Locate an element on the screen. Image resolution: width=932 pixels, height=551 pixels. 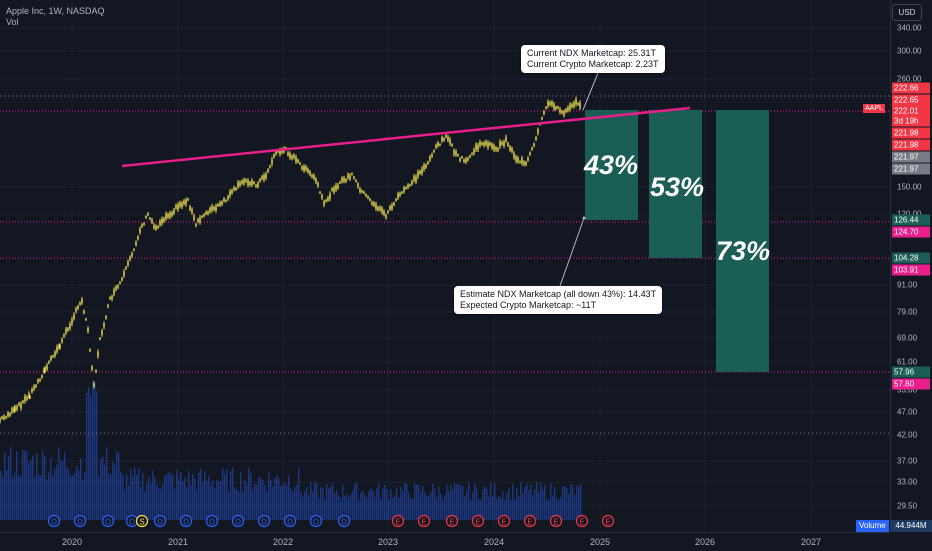
currency-button: USD is located at coordinates (907, 12).